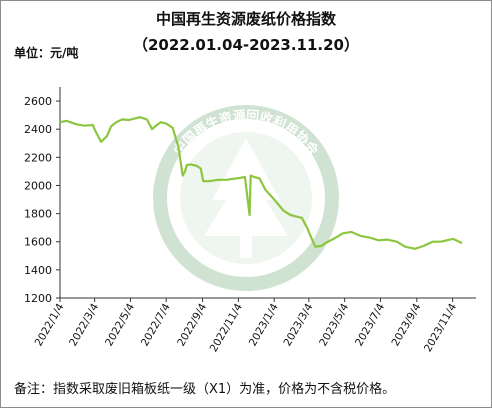  I want to click on y-tick-label: 2000, so click(38, 185).